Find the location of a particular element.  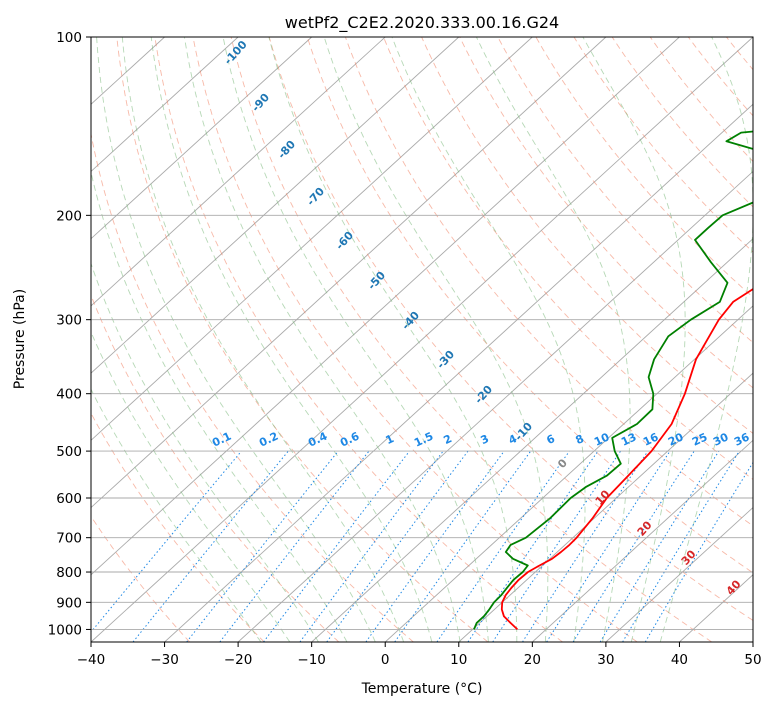

y-tick-label: 200 is located at coordinates (69, 216).